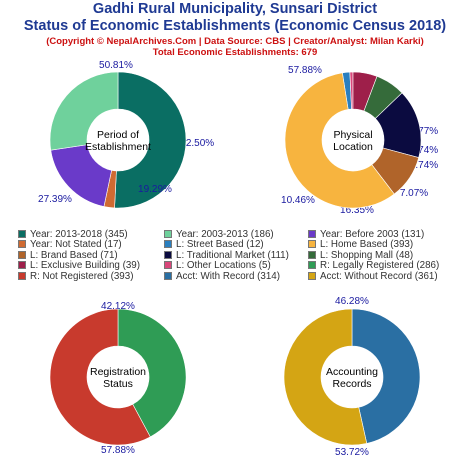 This screenshot has width=470, height=470. Describe the element at coordinates (352, 452) in the screenshot. I see `slice-percent-label: 53.72%` at that location.